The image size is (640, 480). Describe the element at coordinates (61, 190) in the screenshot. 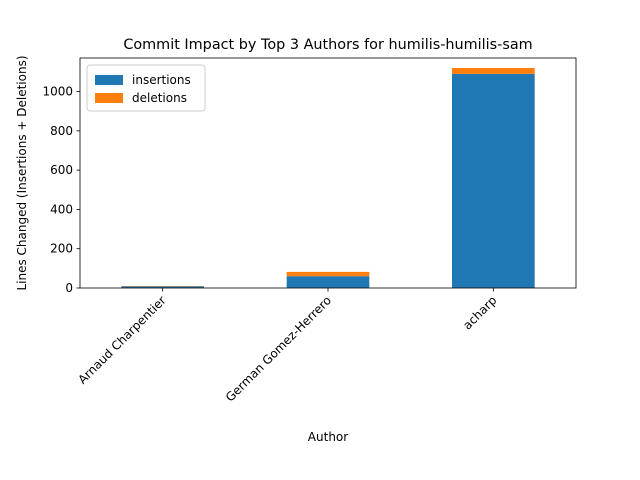

I see `y-axis-ticks: 0 200 400 600 800 1000` at that location.